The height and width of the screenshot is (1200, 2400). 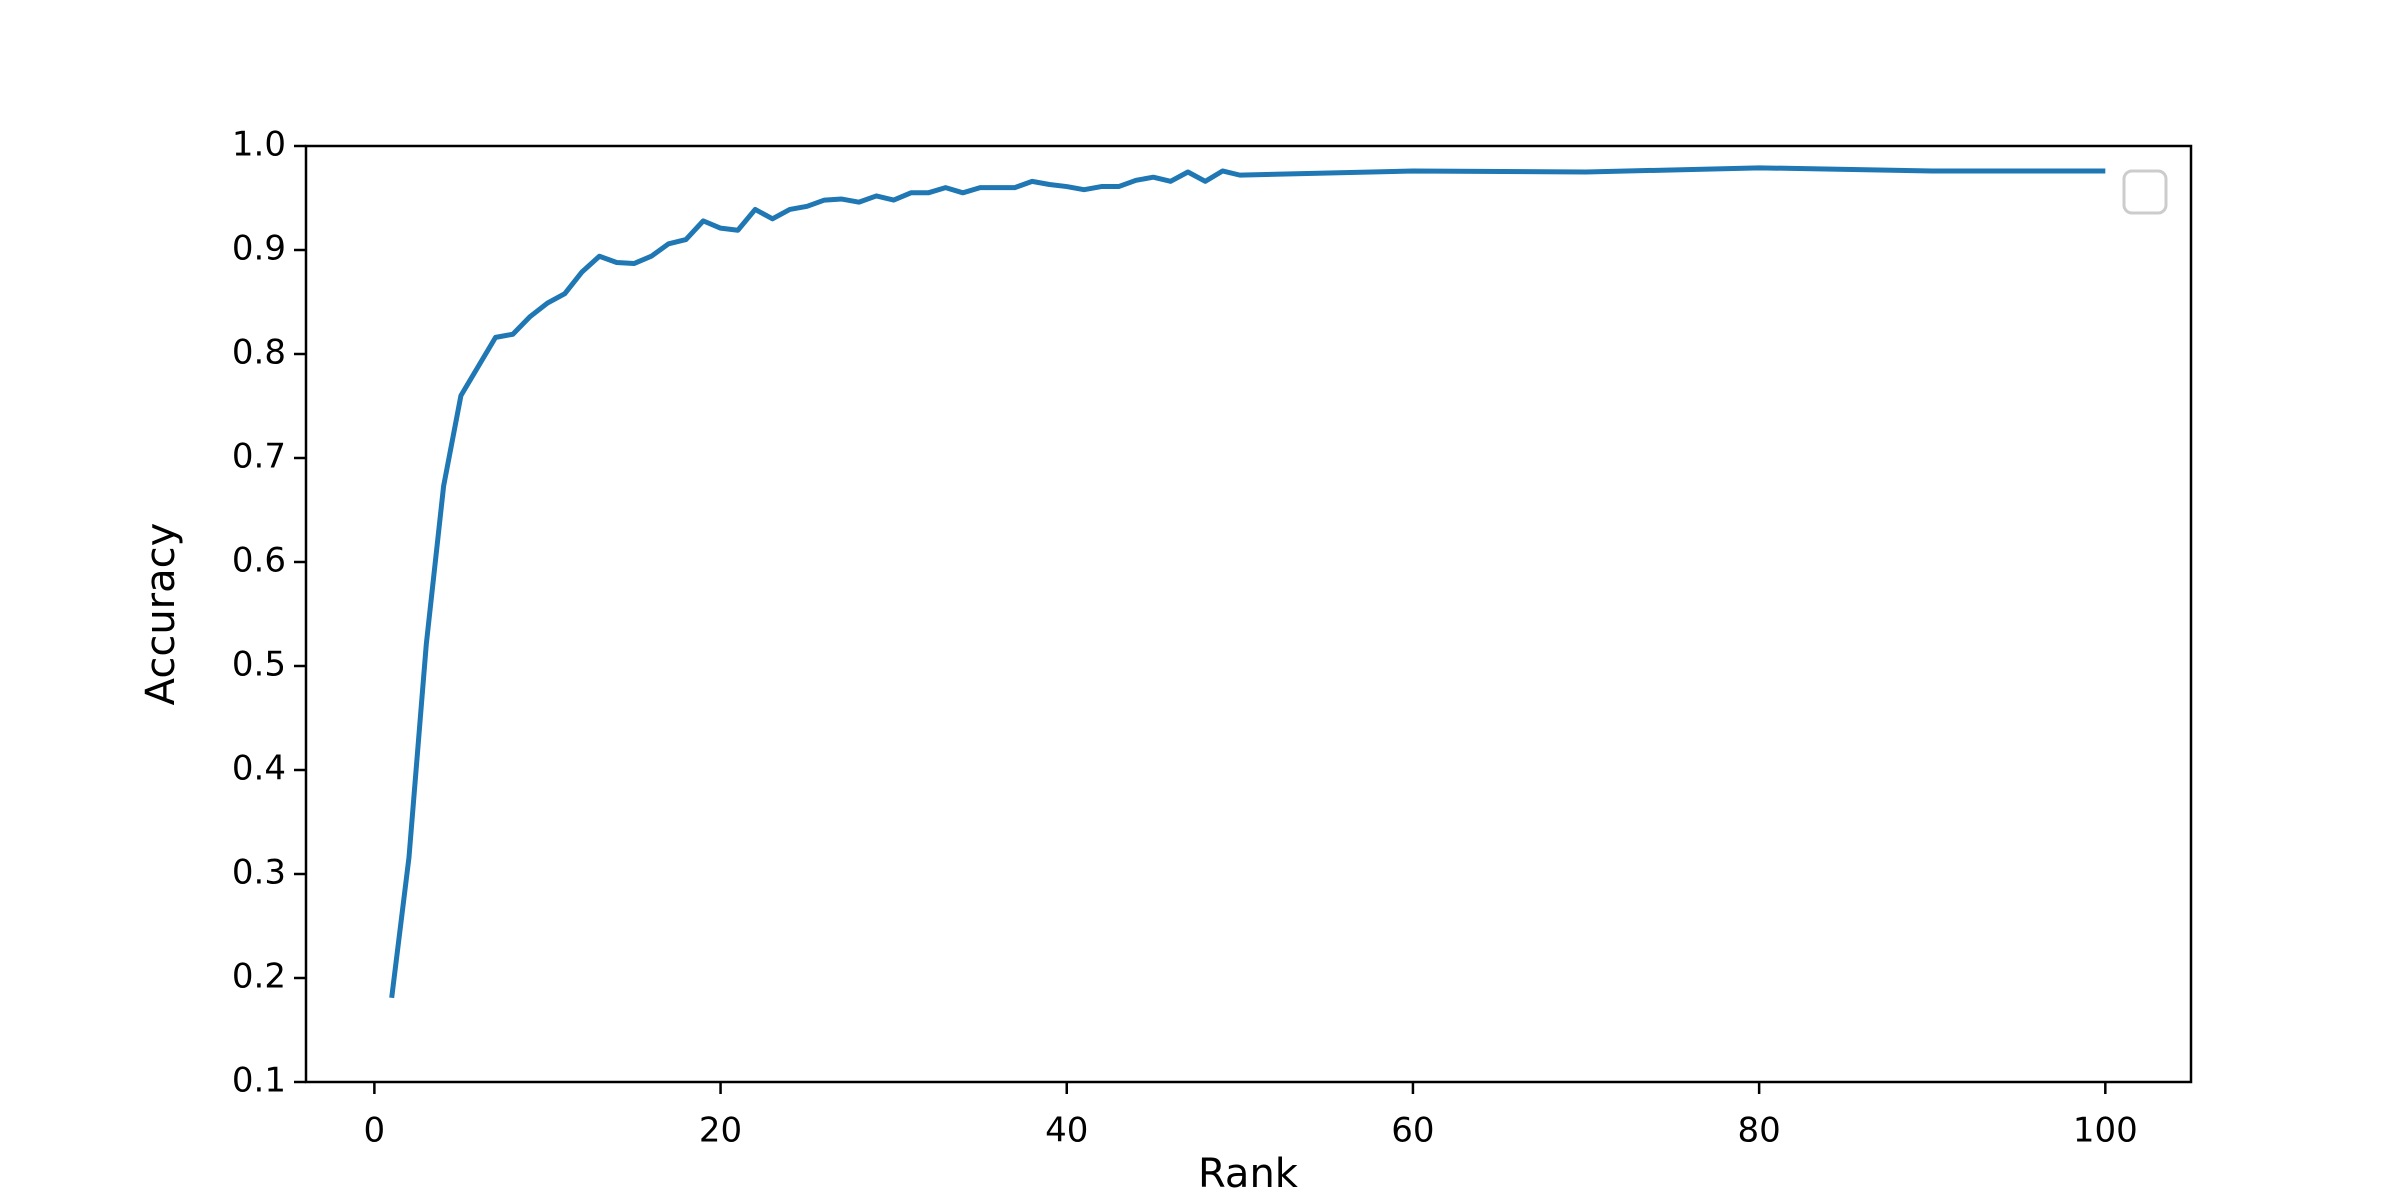 I want to click on x-tick-label: 100, so click(x=2105, y=1131).